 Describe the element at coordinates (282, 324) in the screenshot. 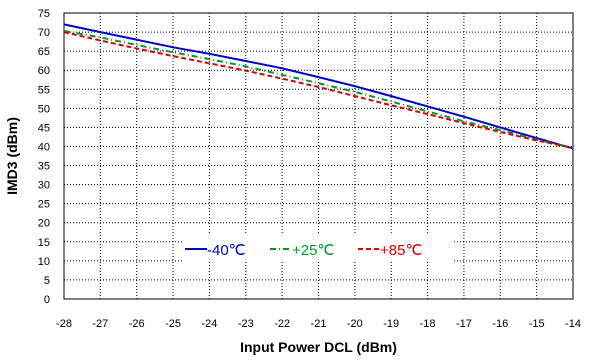

I see `x-tick-label: -22` at that location.